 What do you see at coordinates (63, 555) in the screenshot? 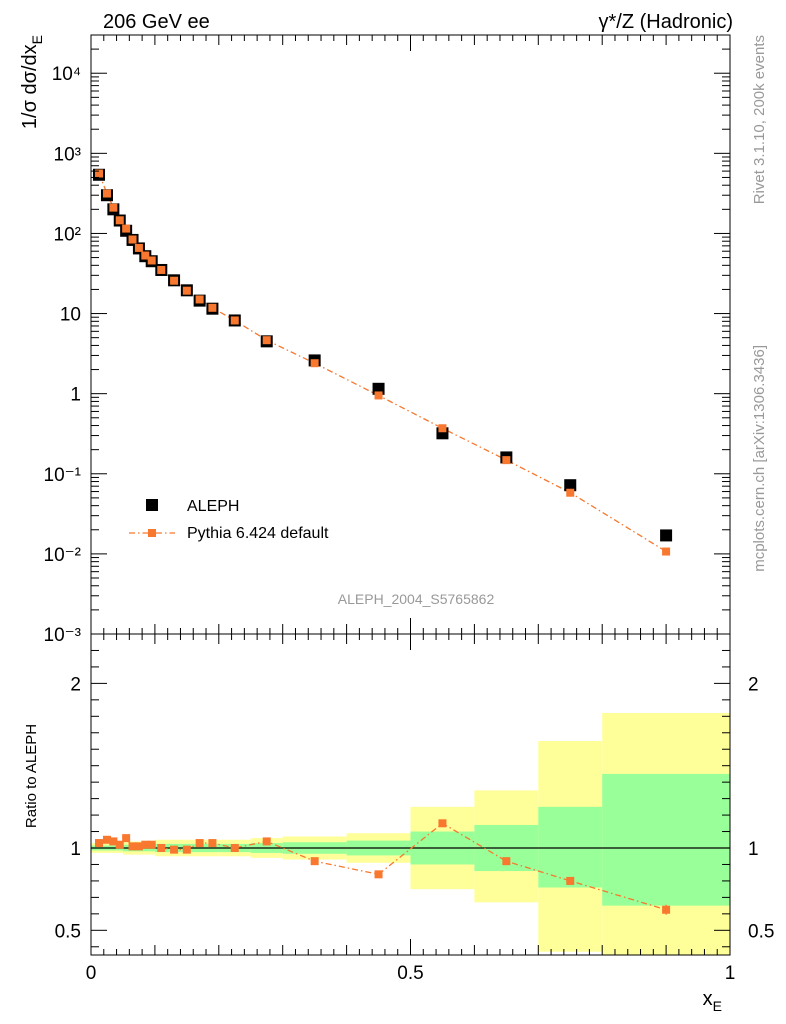
I see `main-y-tick-label: 10⁻²` at bounding box center [63, 555].